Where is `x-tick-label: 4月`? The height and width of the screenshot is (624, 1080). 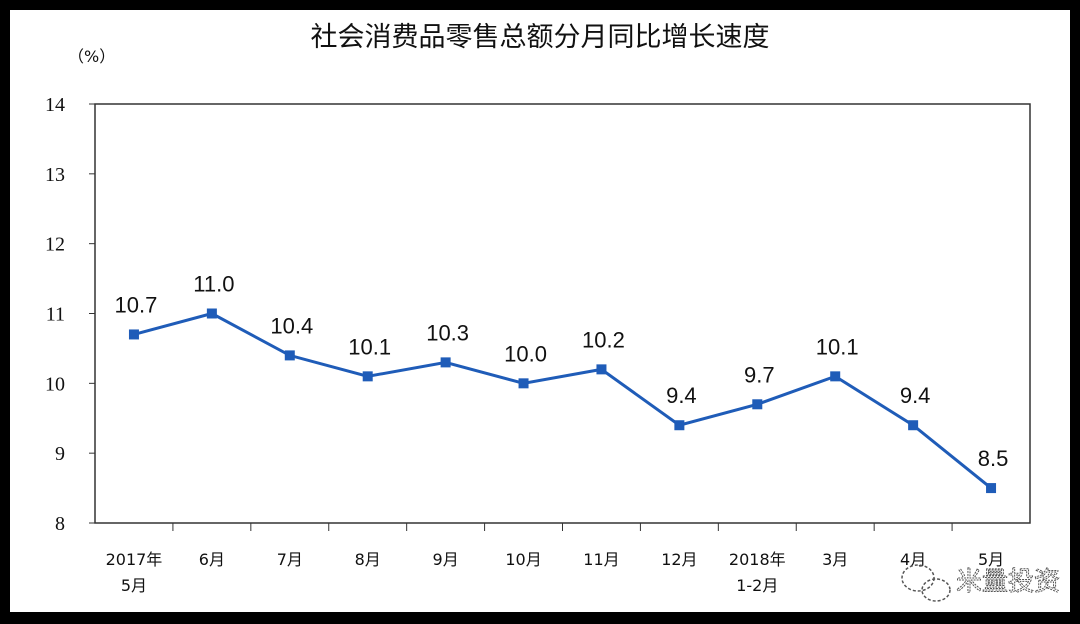
x-tick-label: 4月 is located at coordinates (913, 559).